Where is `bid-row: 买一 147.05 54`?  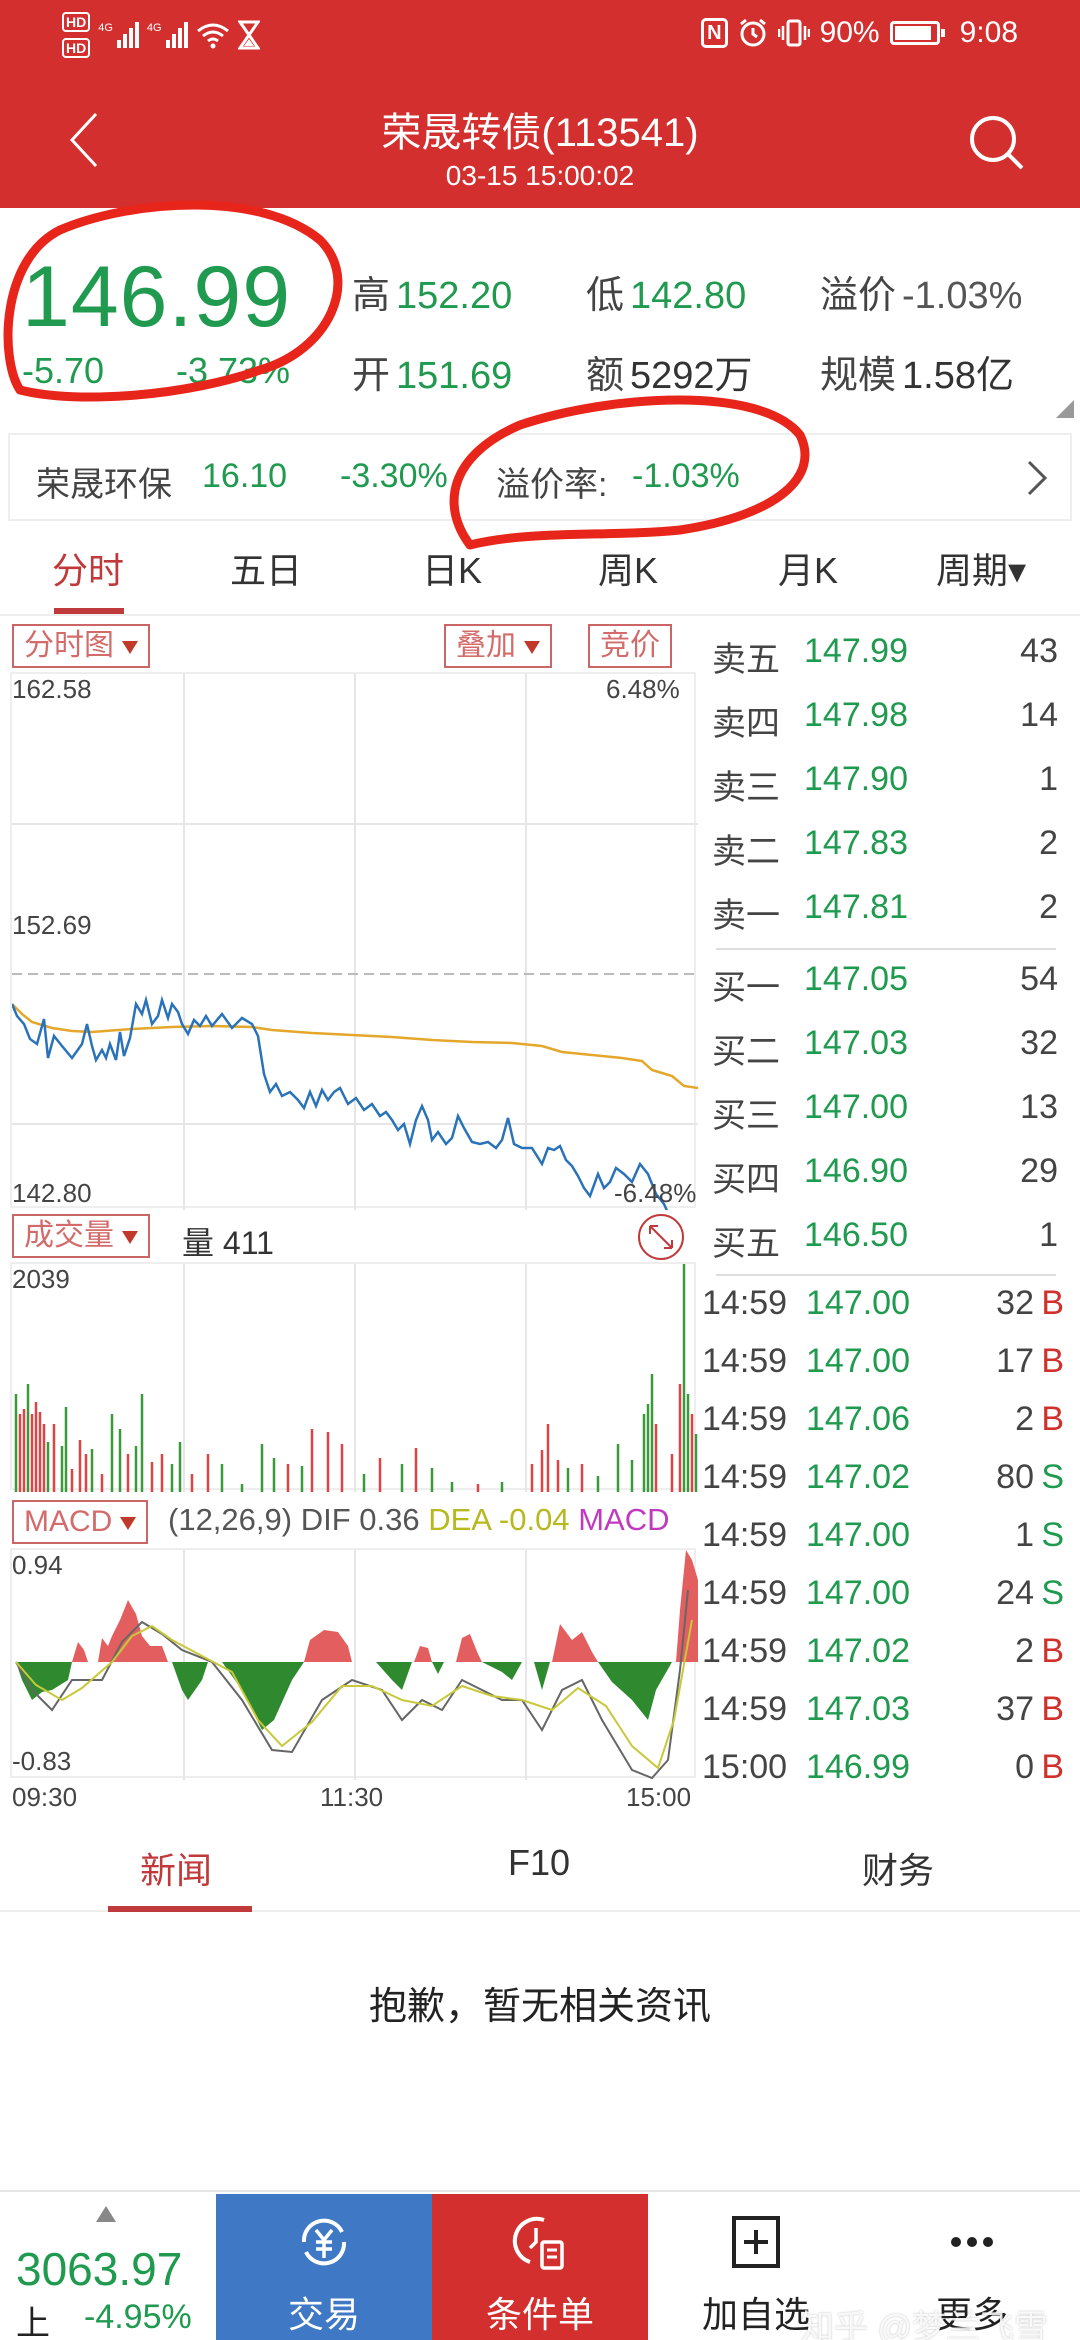
bid-row: 买一 147.05 54 is located at coordinates (885, 983).